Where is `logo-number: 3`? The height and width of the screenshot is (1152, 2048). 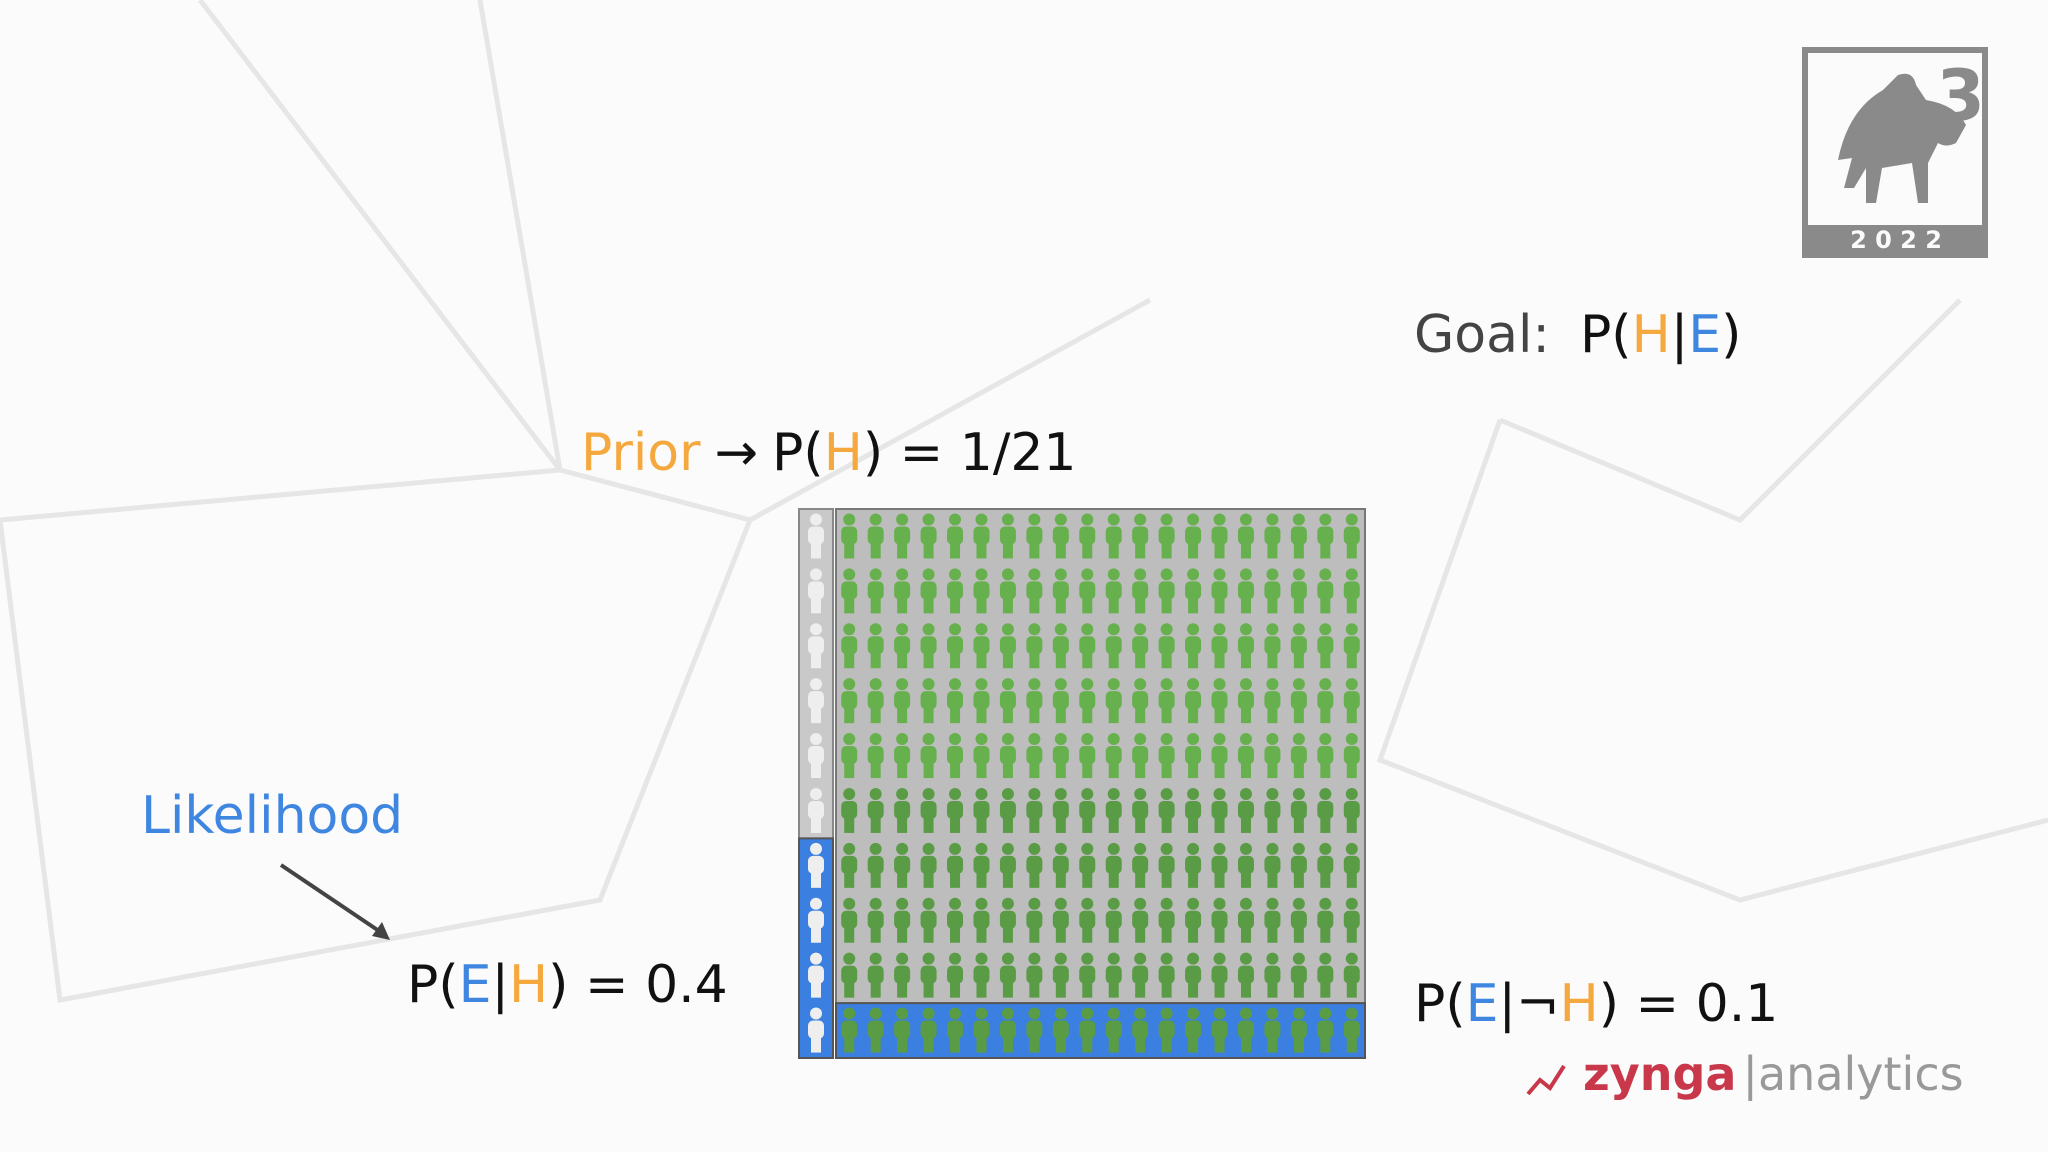
logo-number: 3 is located at coordinates (1960, 96).